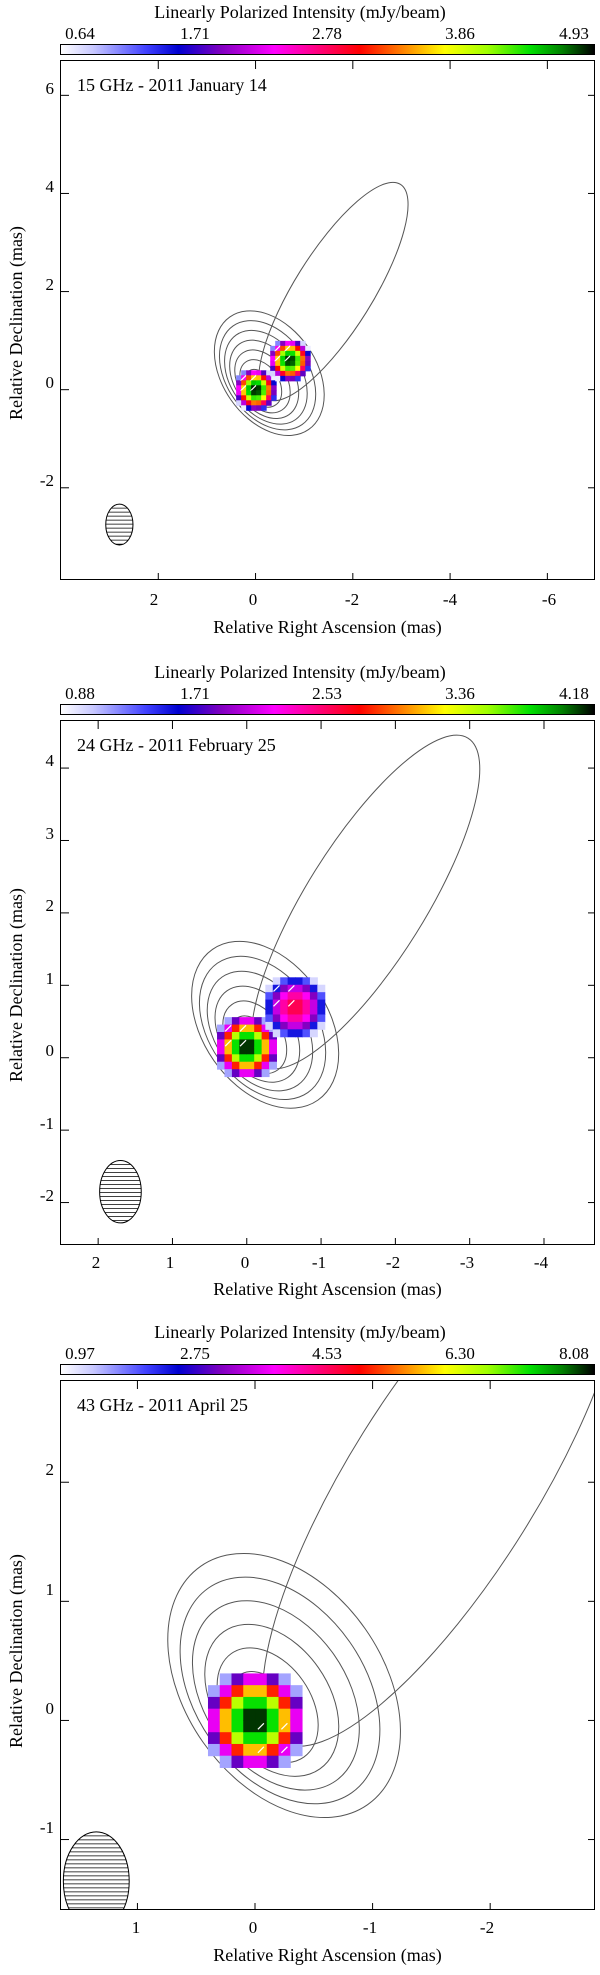 This screenshot has width=600, height=1975. I want to click on colorbar-tick: 2.53, so click(327, 693).